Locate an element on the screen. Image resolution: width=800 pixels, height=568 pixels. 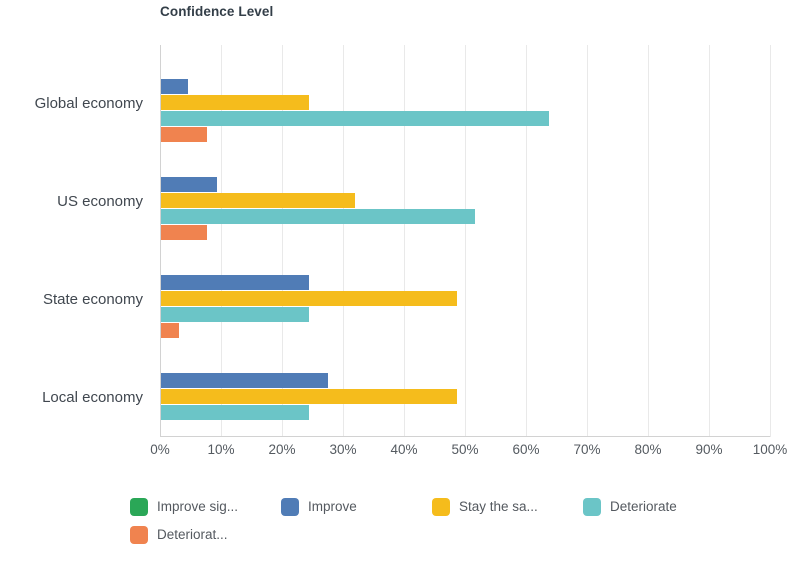
x-tick-label: 90% is located at coordinates (709, 449).